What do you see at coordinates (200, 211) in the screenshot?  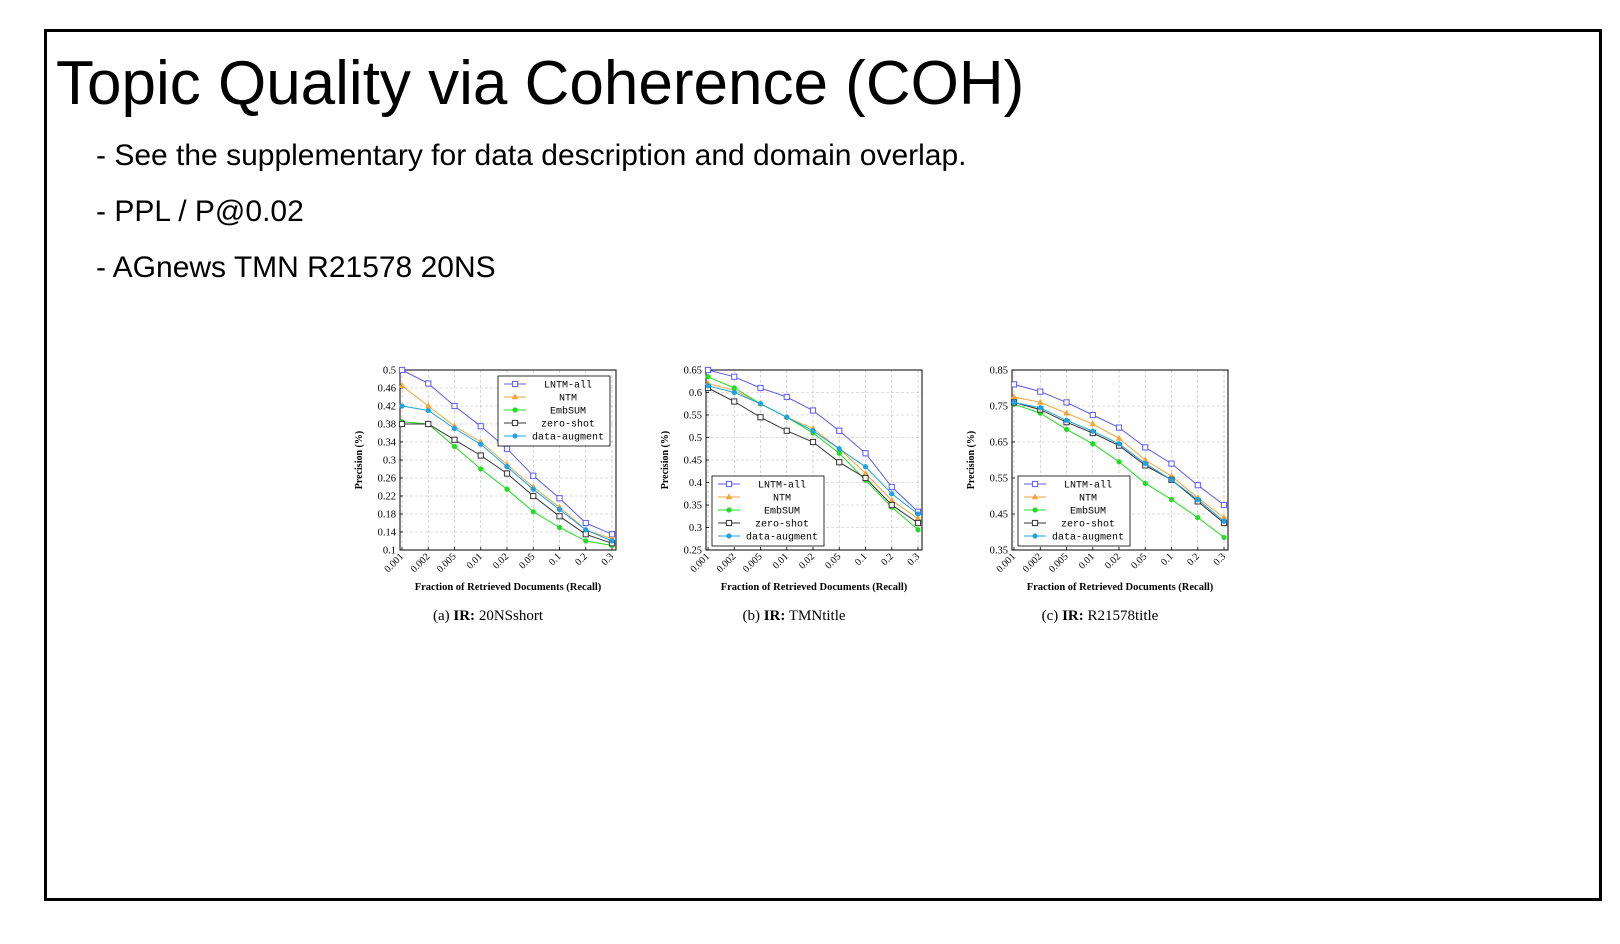 I see `bullet-item-2: - PPL / P@0.02` at bounding box center [200, 211].